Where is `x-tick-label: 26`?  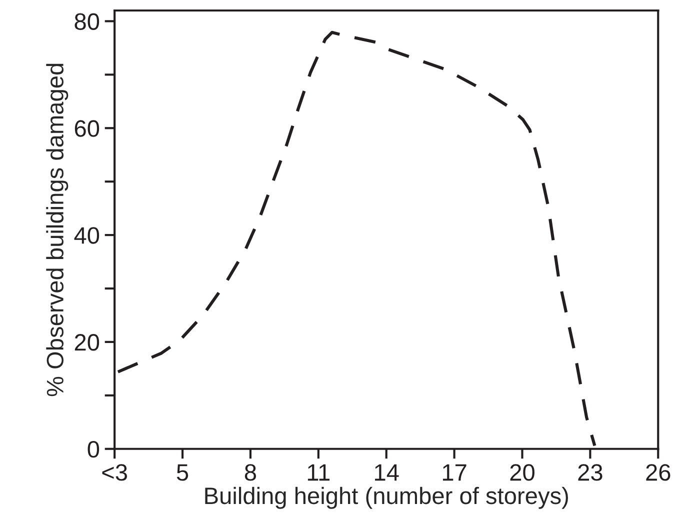 x-tick-label: 26 is located at coordinates (658, 472).